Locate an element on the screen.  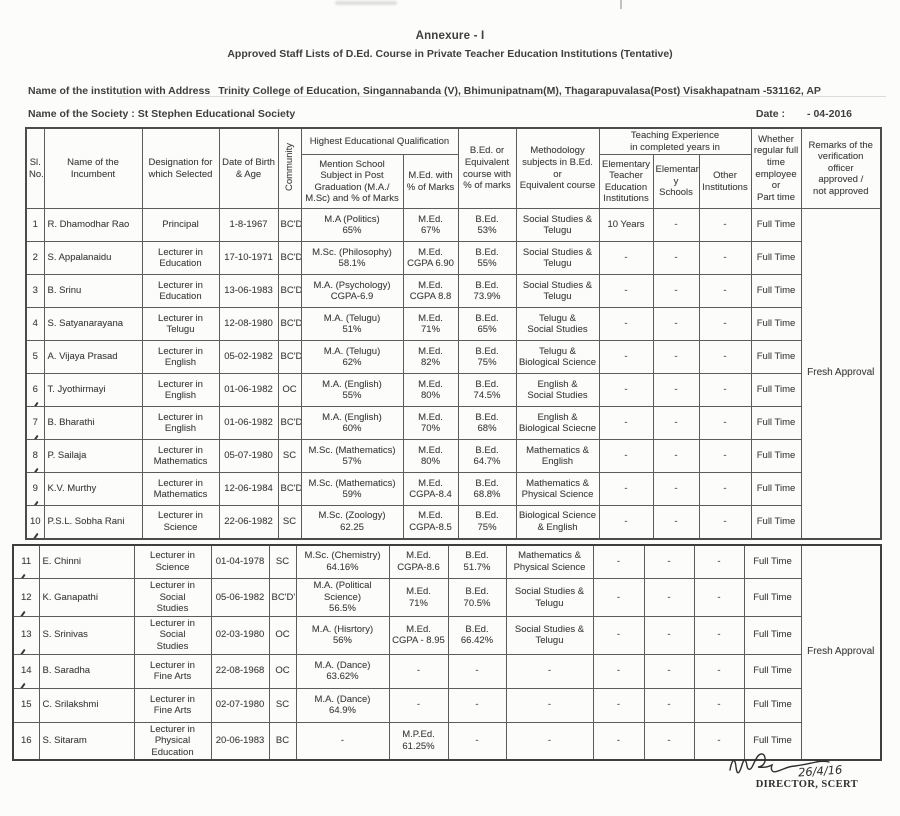
cell-bed: - is located at coordinates (477, 671).